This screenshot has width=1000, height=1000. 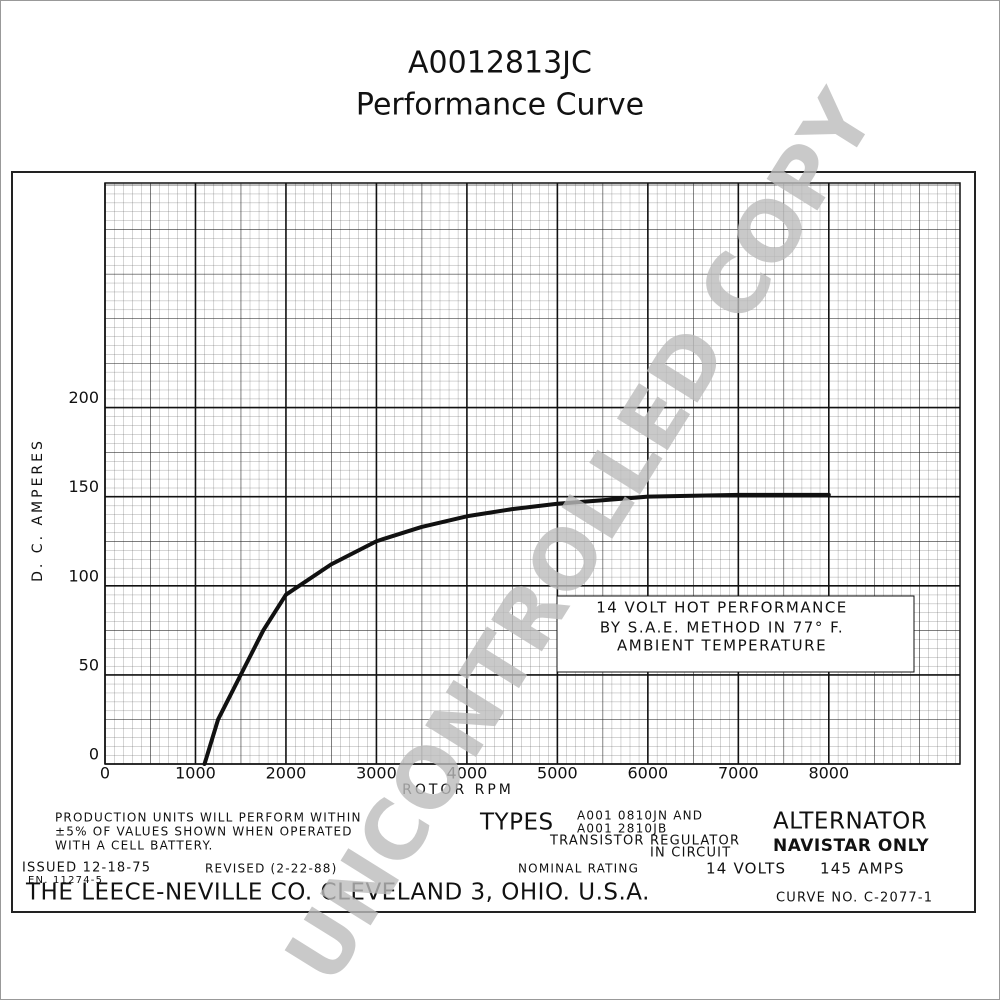 I want to click on footer-note: WITH A CELL BATTERY., so click(x=134, y=846).